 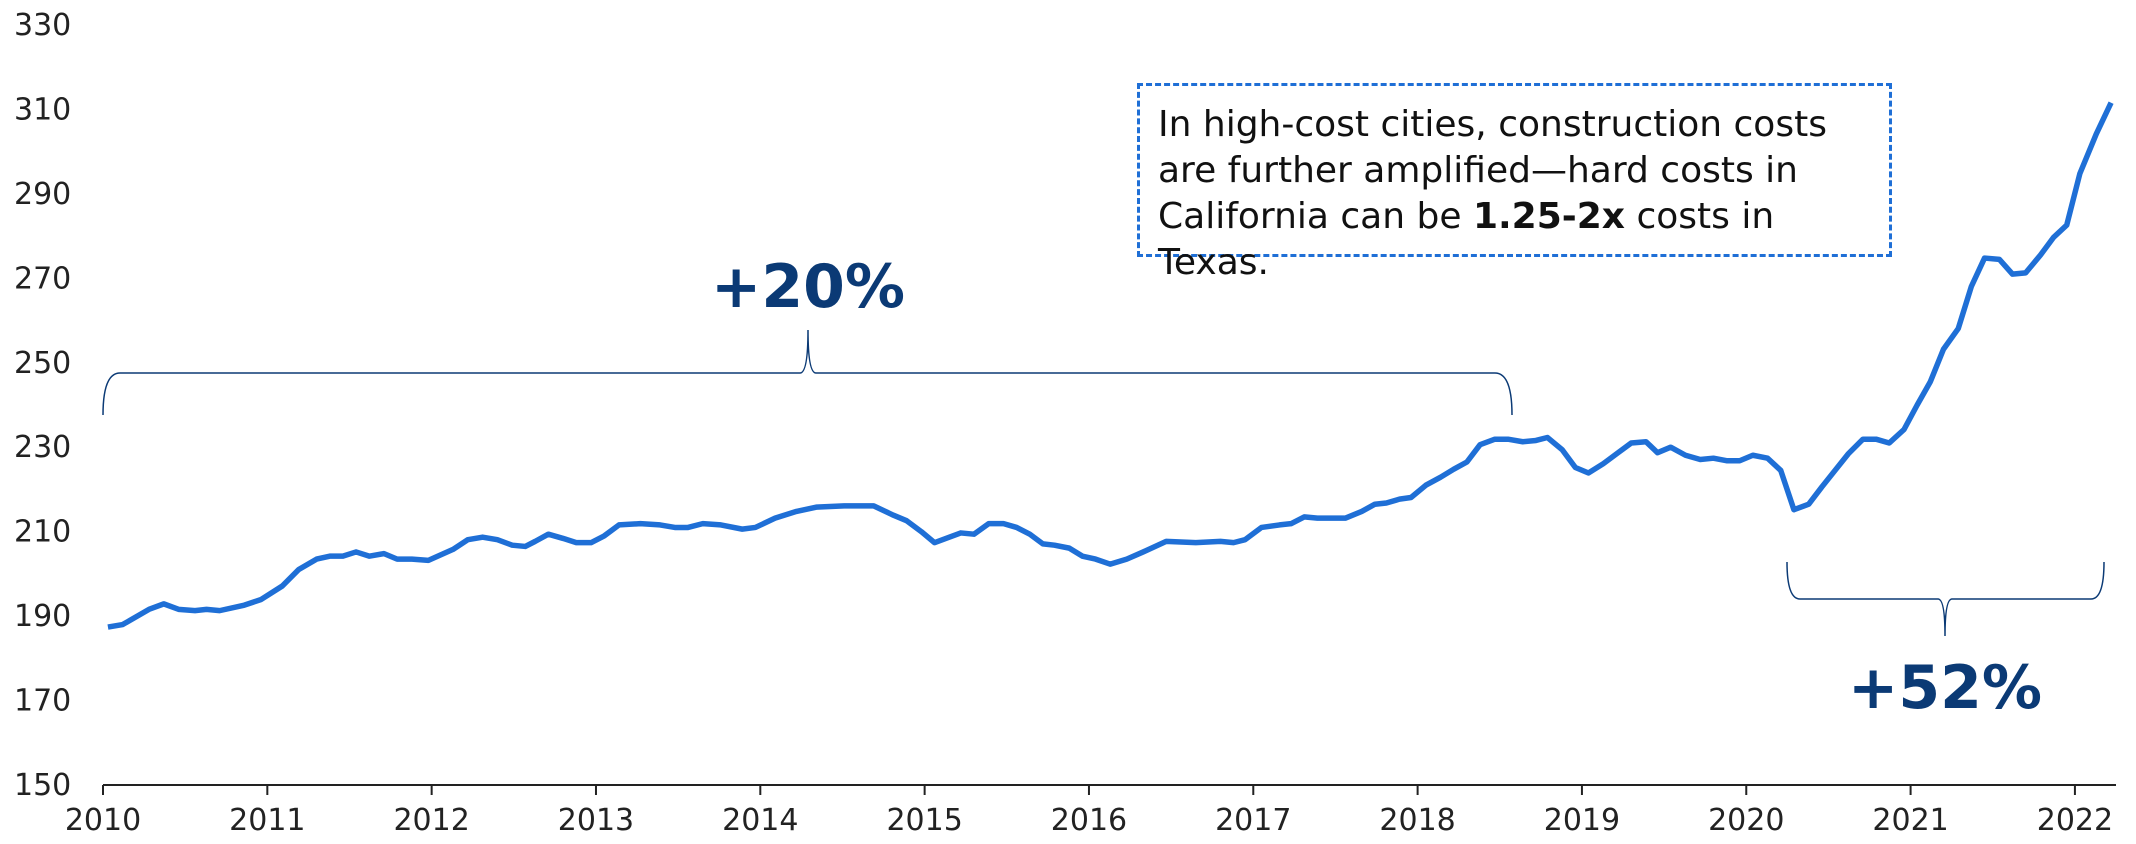 What do you see at coordinates (760, 820) in the screenshot?
I see `x-tick-label: 2014` at bounding box center [760, 820].